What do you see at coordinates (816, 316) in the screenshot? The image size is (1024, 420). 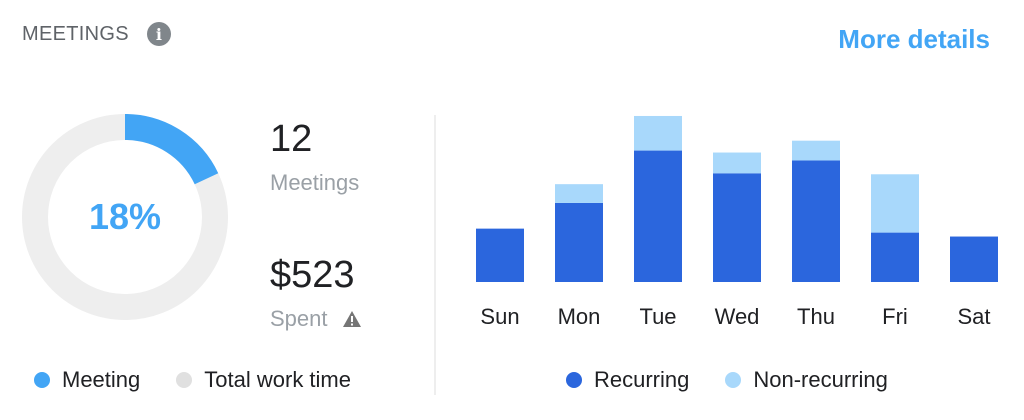 I see `x-tick-label-thu: Thu` at bounding box center [816, 316].